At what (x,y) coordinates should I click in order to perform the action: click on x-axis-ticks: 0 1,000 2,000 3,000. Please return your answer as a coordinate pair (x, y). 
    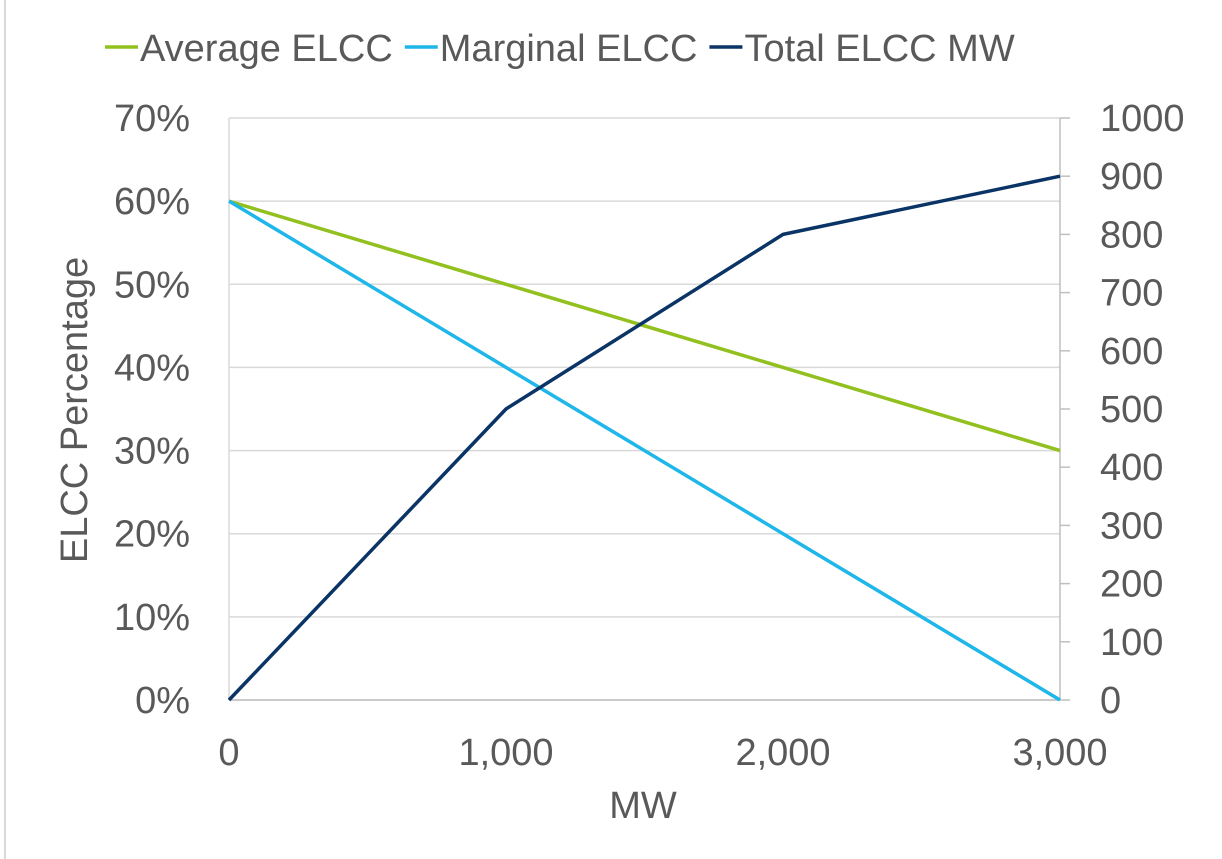
    Looking at the image, I should click on (662, 753).